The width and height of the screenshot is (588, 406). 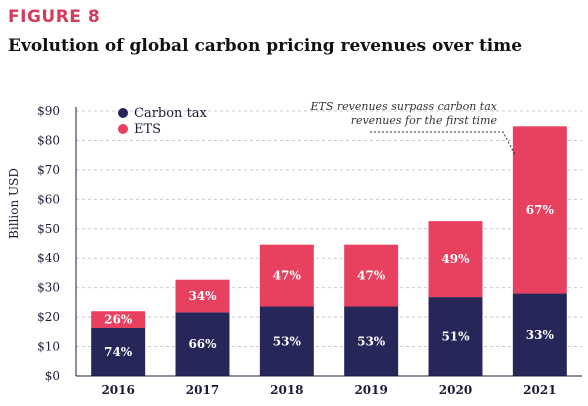 I want to click on y-tick-label: $0, so click(x=52, y=376).